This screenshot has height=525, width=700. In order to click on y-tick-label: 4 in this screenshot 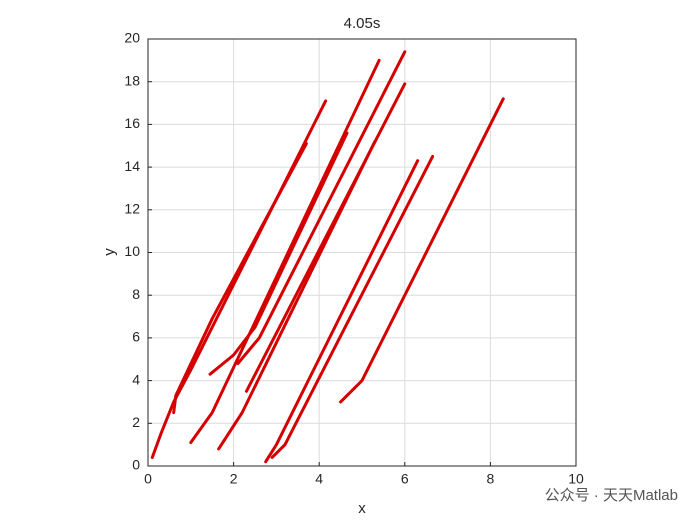, I will do `click(136, 379)`.